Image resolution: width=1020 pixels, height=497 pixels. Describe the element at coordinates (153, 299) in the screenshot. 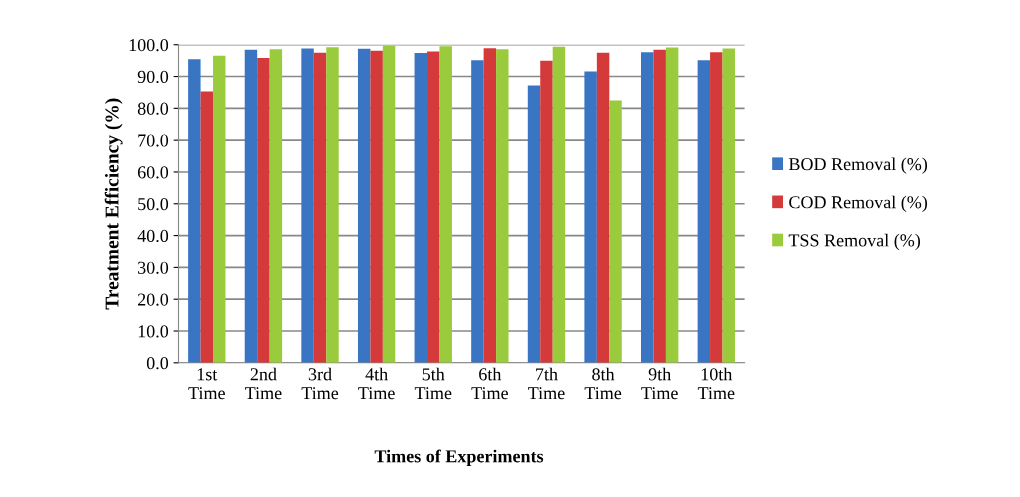

I see `y-tick-label: 20.0` at that location.